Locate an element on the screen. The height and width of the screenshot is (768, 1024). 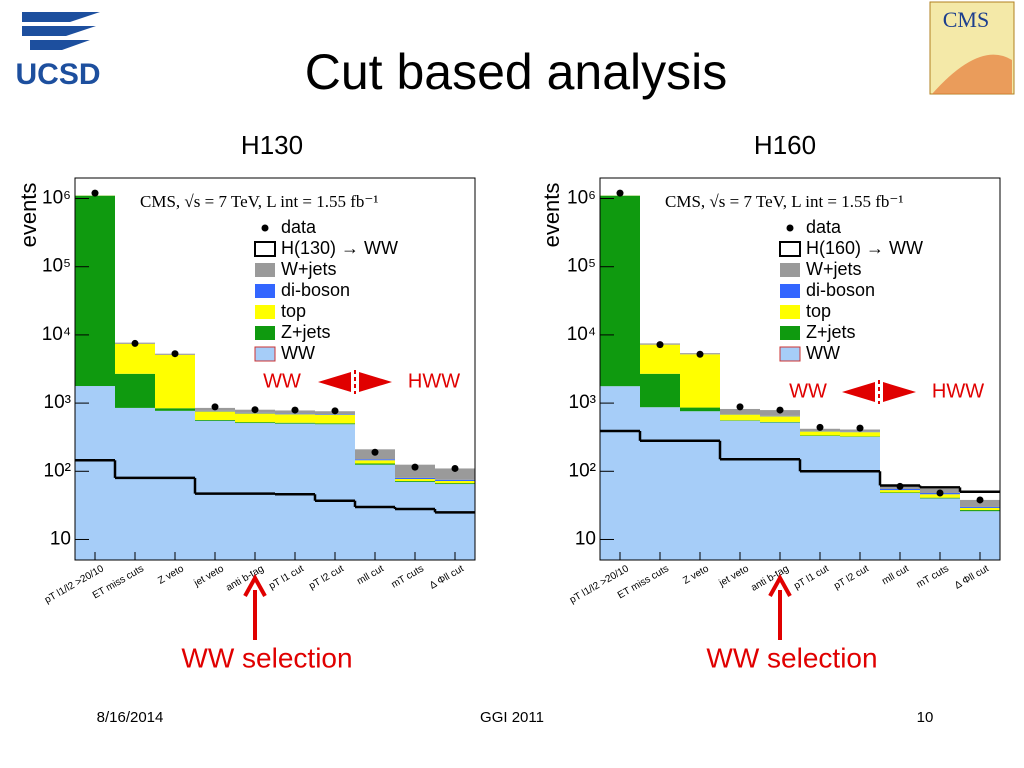
x-tick-label: mT cuts is located at coordinates (933, 576).